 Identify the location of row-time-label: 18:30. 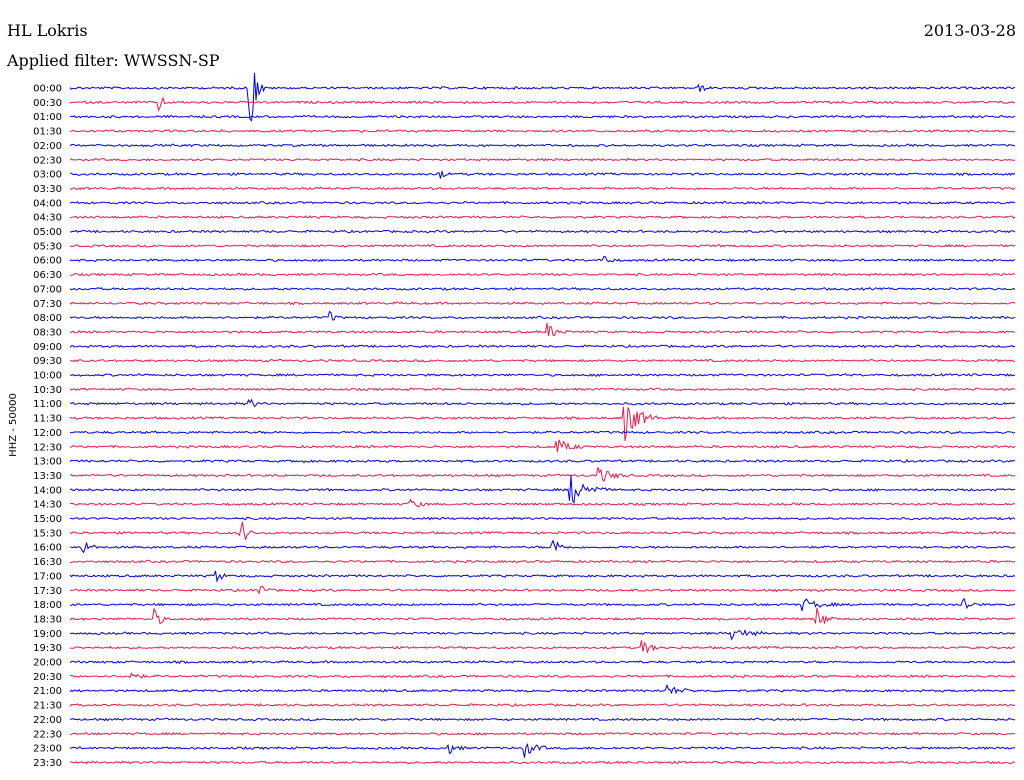
(47, 619).